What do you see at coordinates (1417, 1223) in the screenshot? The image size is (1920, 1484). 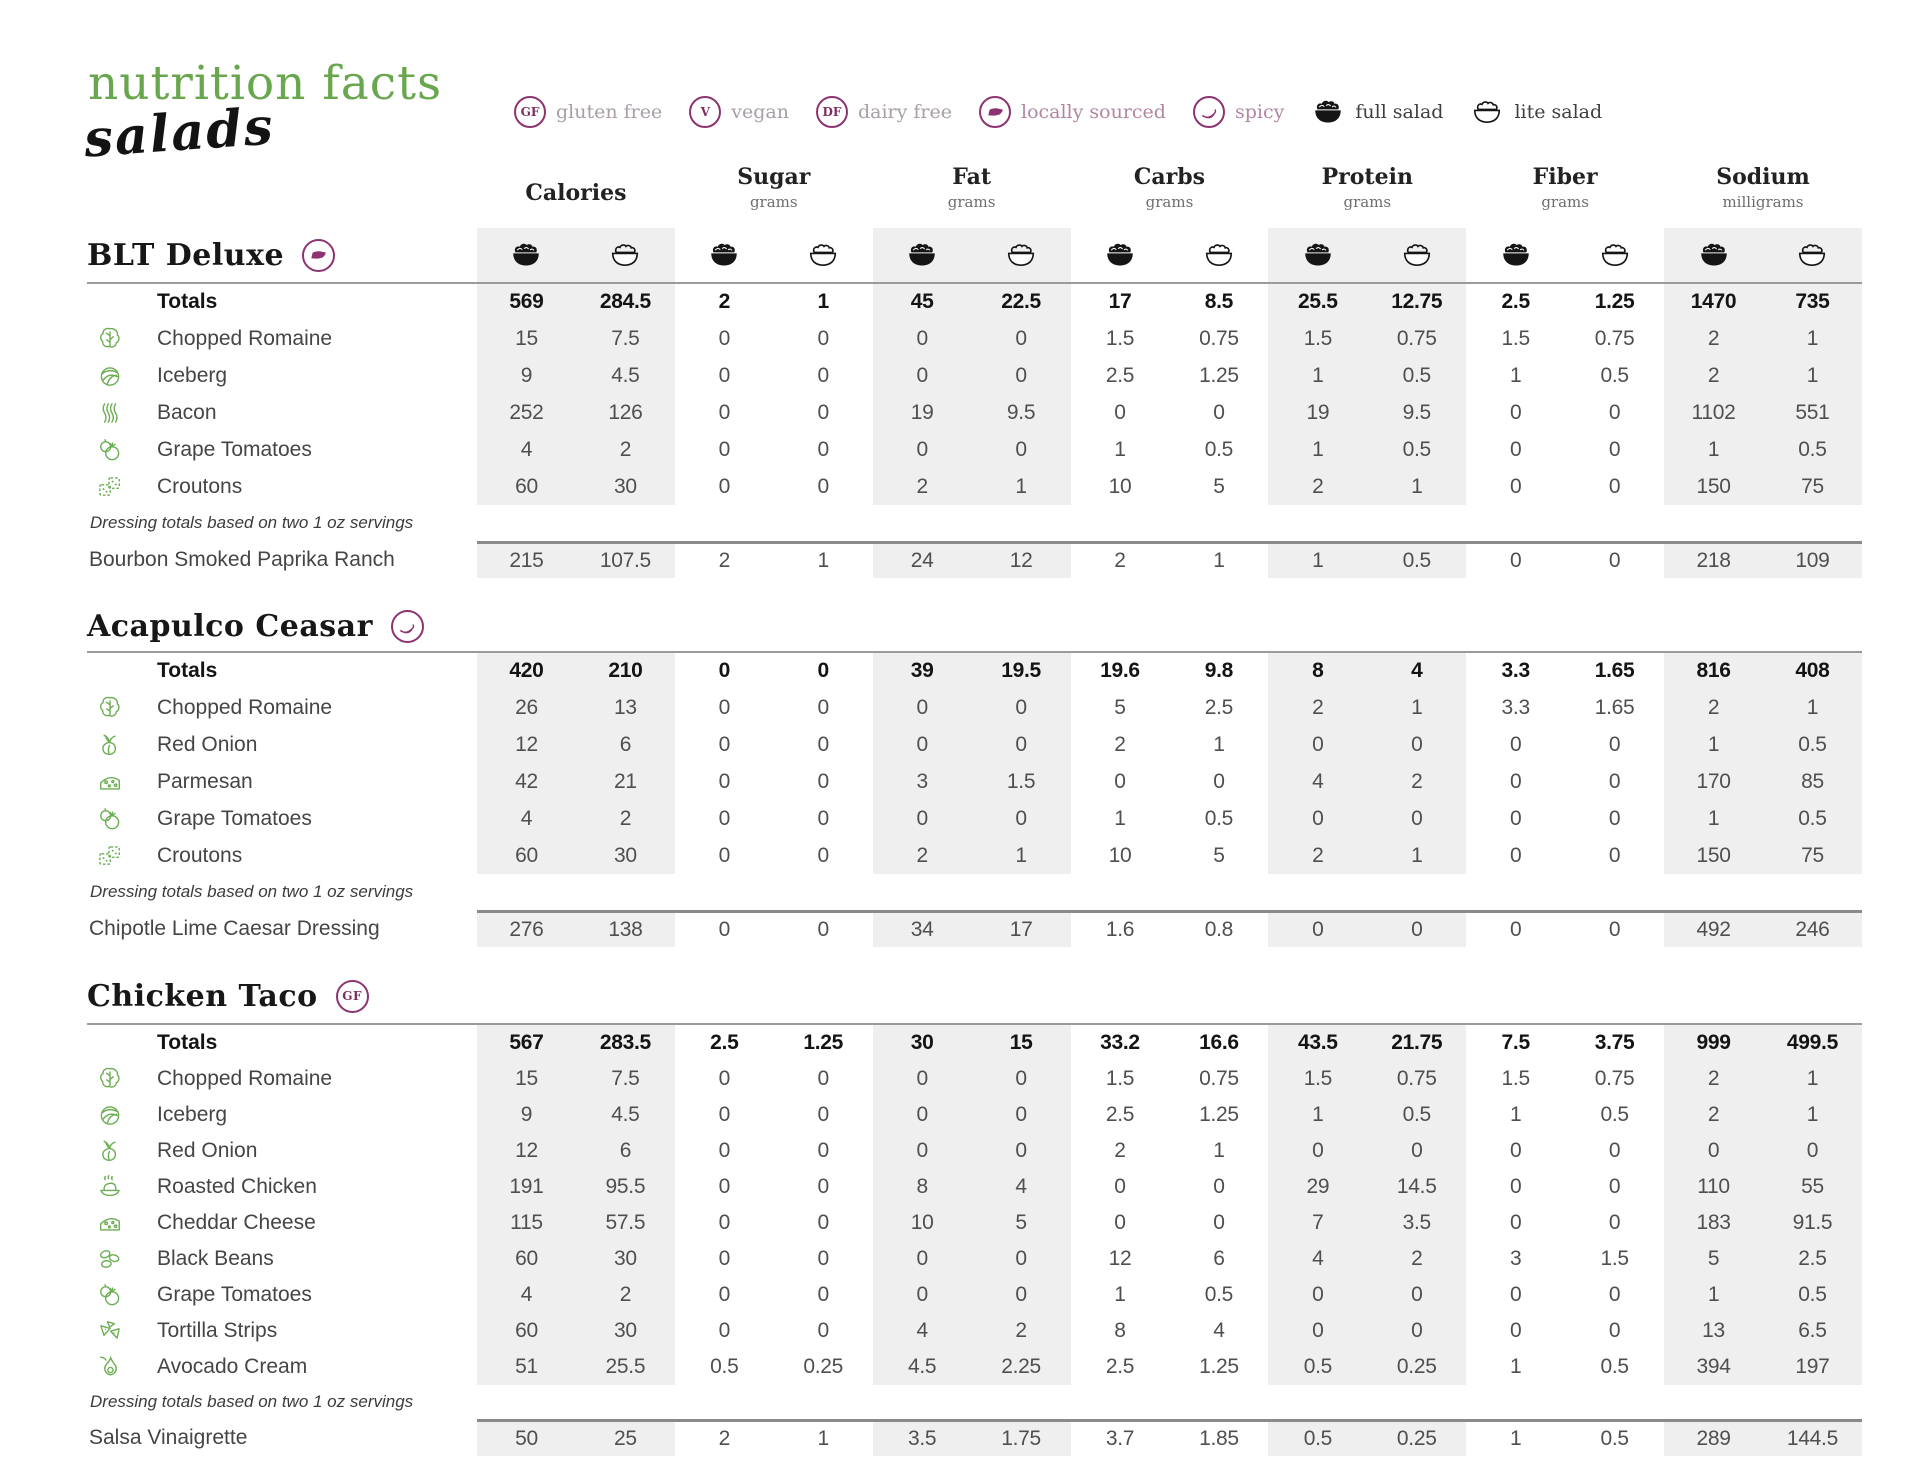 I see `value-cell: 3.5` at bounding box center [1417, 1223].